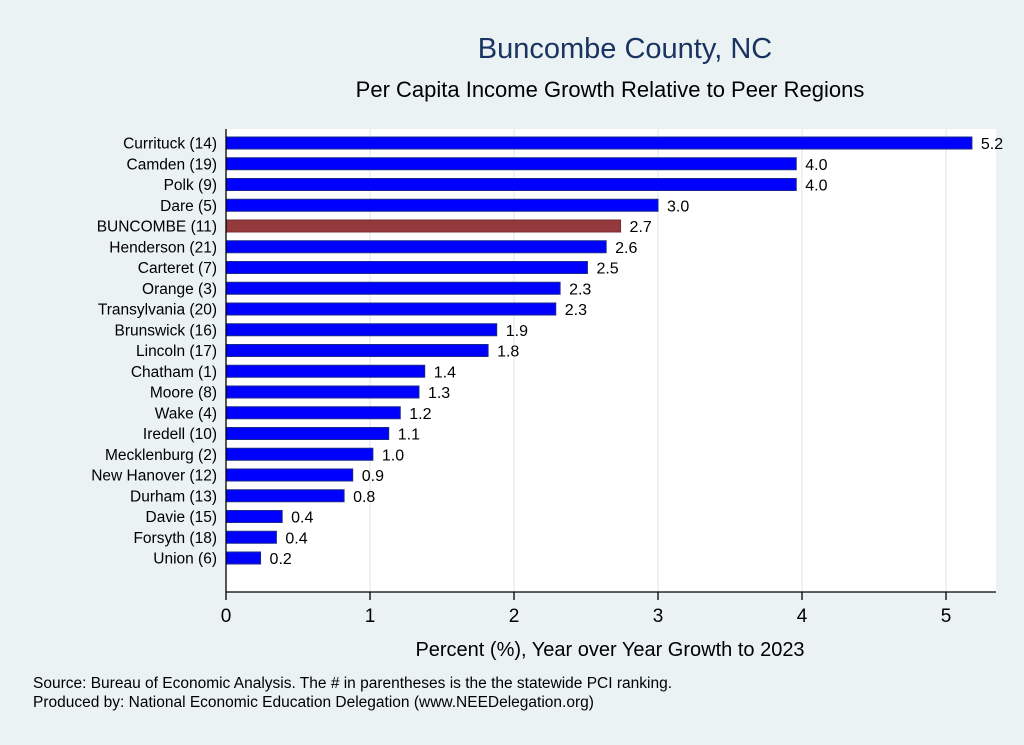 Image resolution: width=1024 pixels, height=745 pixels. Describe the element at coordinates (802, 616) in the screenshot. I see `x-tick-label: 4` at that location.